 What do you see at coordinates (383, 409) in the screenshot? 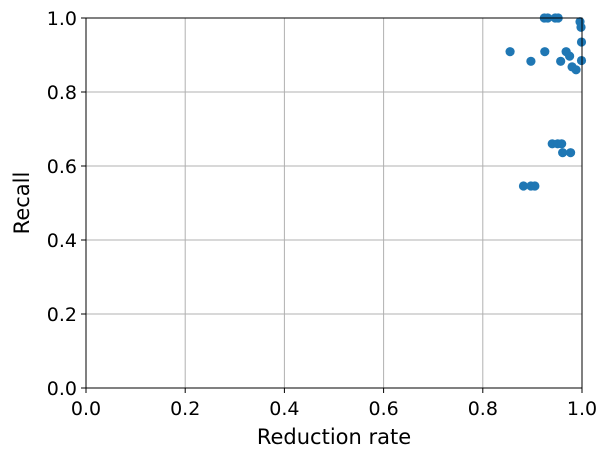
I see `x-tick-label: 0.6` at bounding box center [383, 409].